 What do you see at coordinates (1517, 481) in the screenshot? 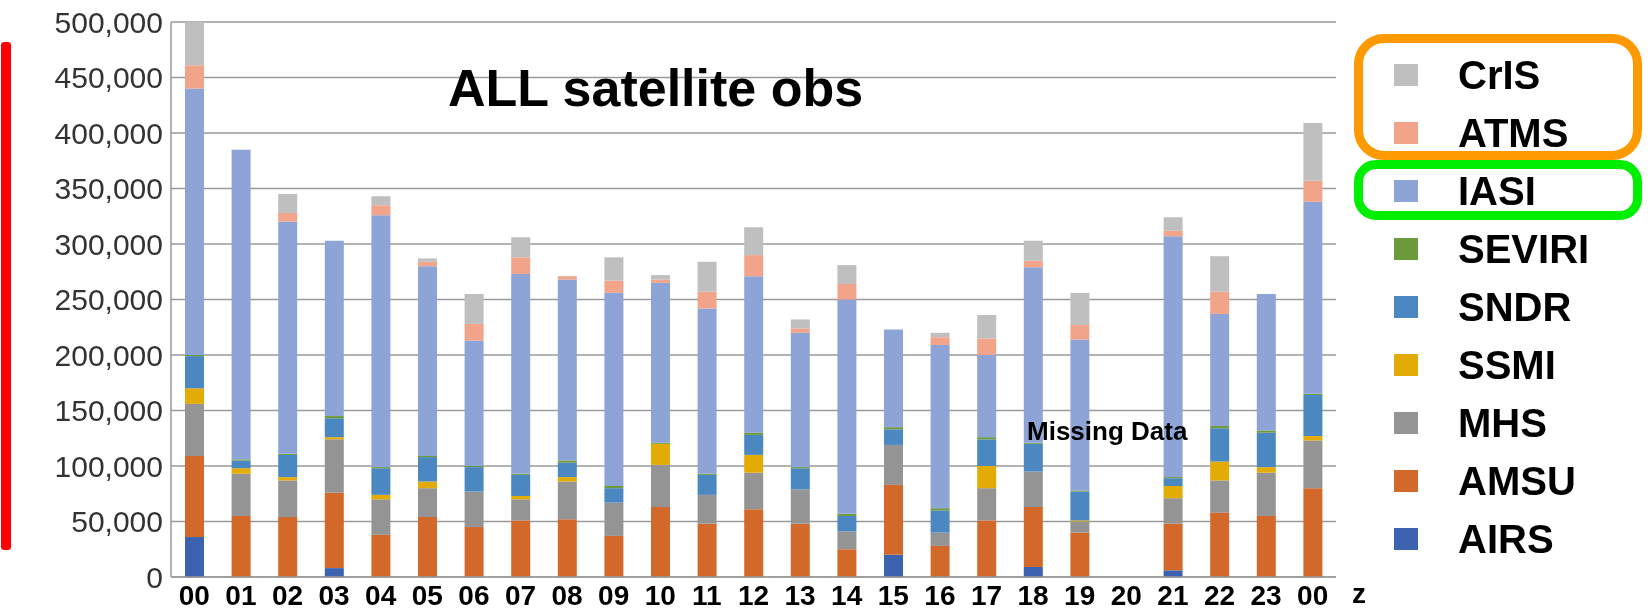
I see `legend-label: AMSU` at bounding box center [1517, 481].